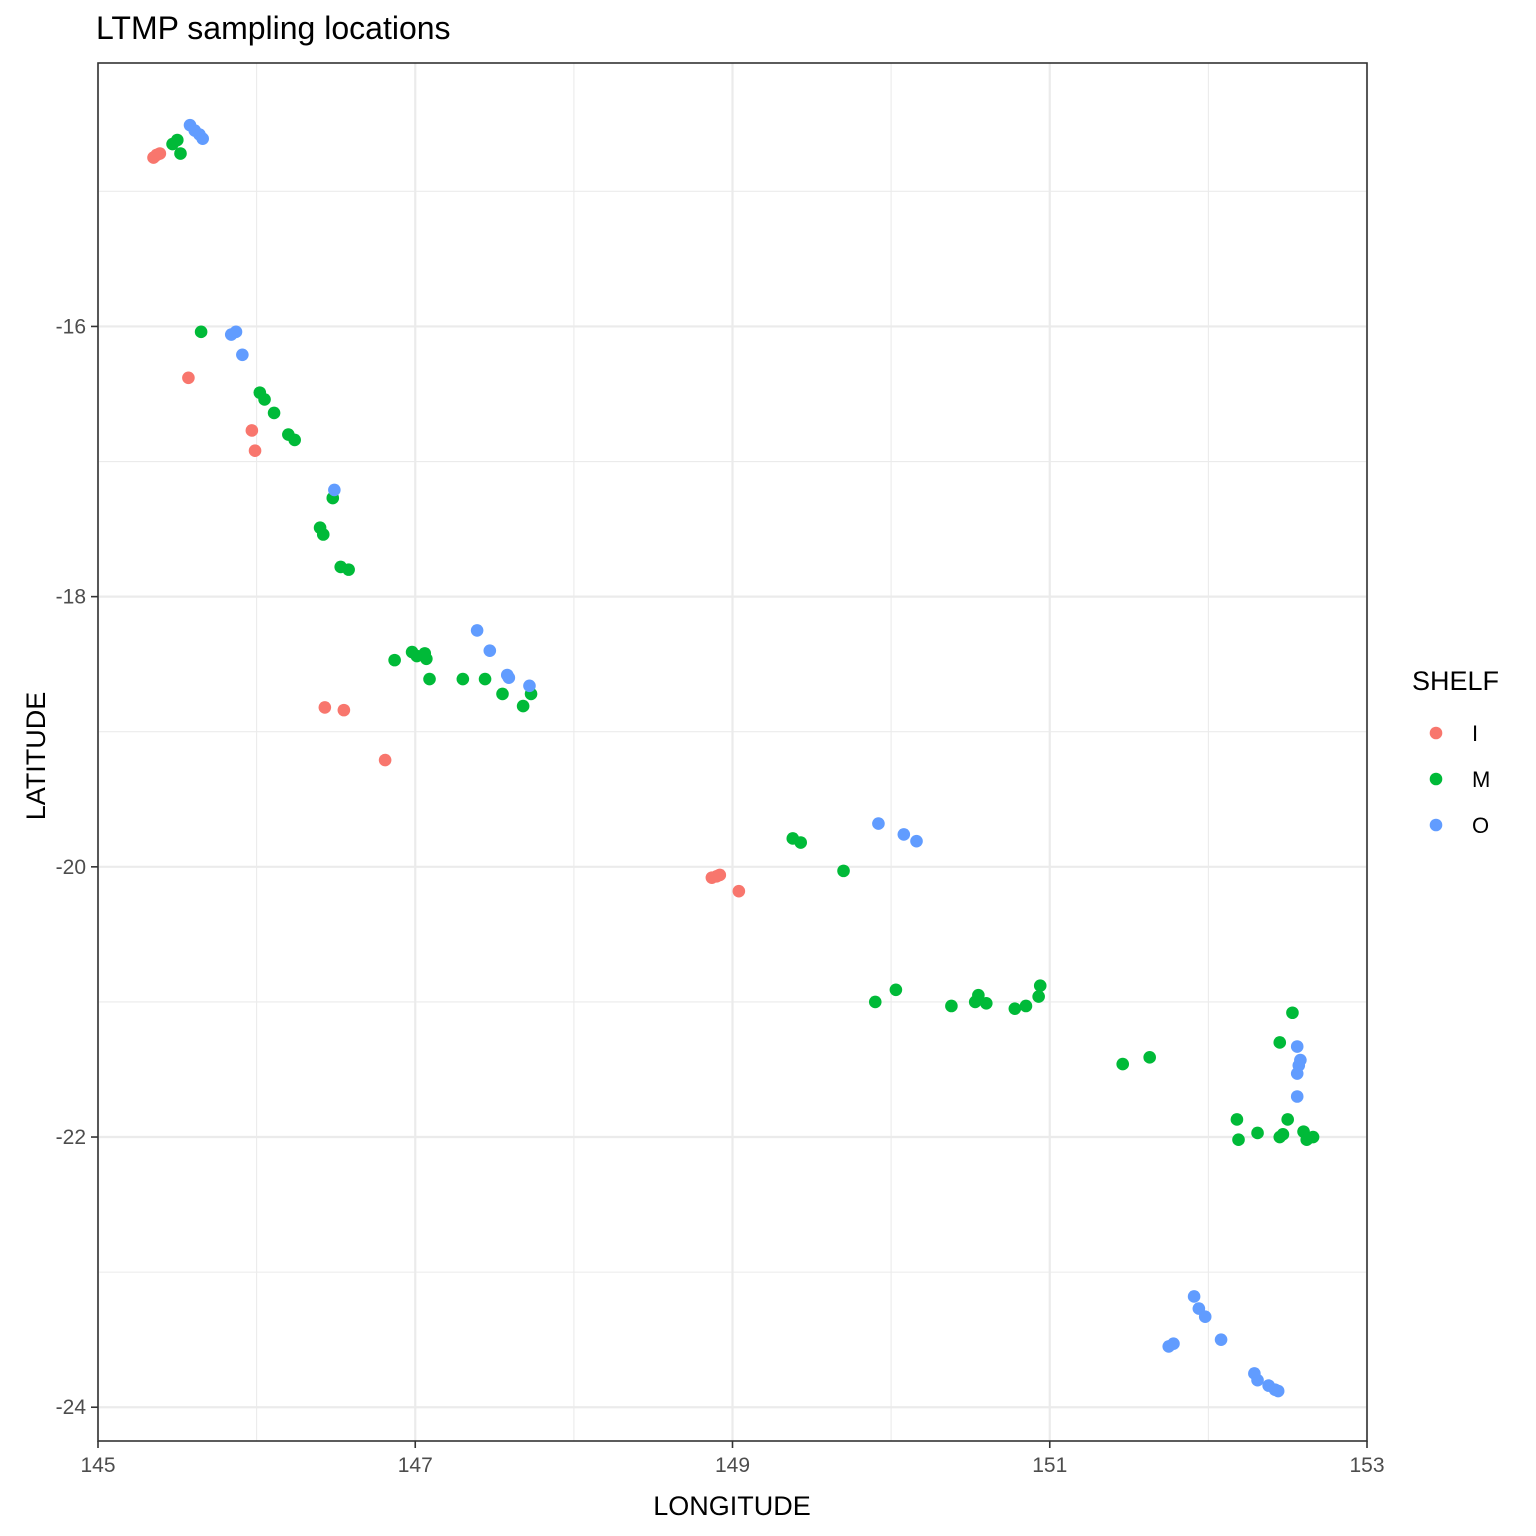 This screenshot has width=1536, height=1536. Describe the element at coordinates (732, 1506) in the screenshot. I see `x-axis-title: LONGITUDE` at that location.